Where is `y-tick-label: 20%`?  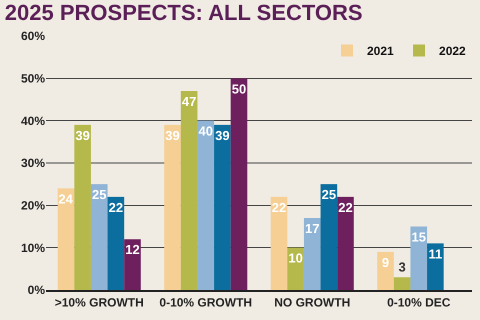
y-tick-label: 20% is located at coordinates (33, 205).